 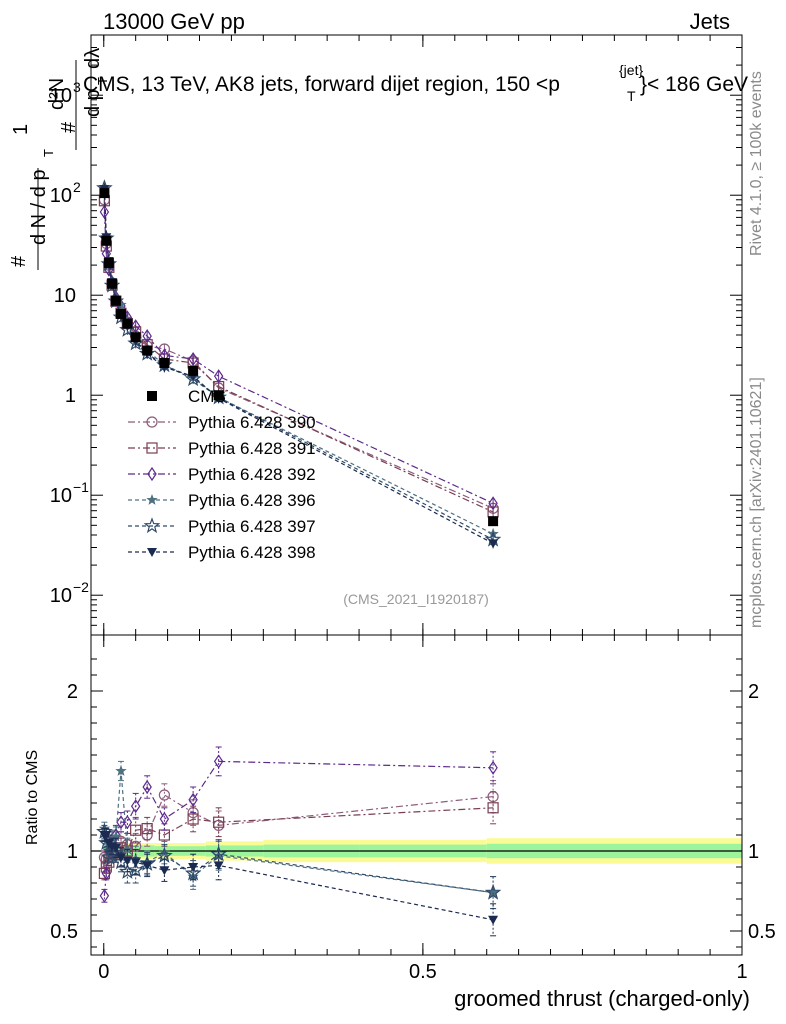 I want to click on ratio-y-tick-label-right: 2, so click(x=753, y=692).